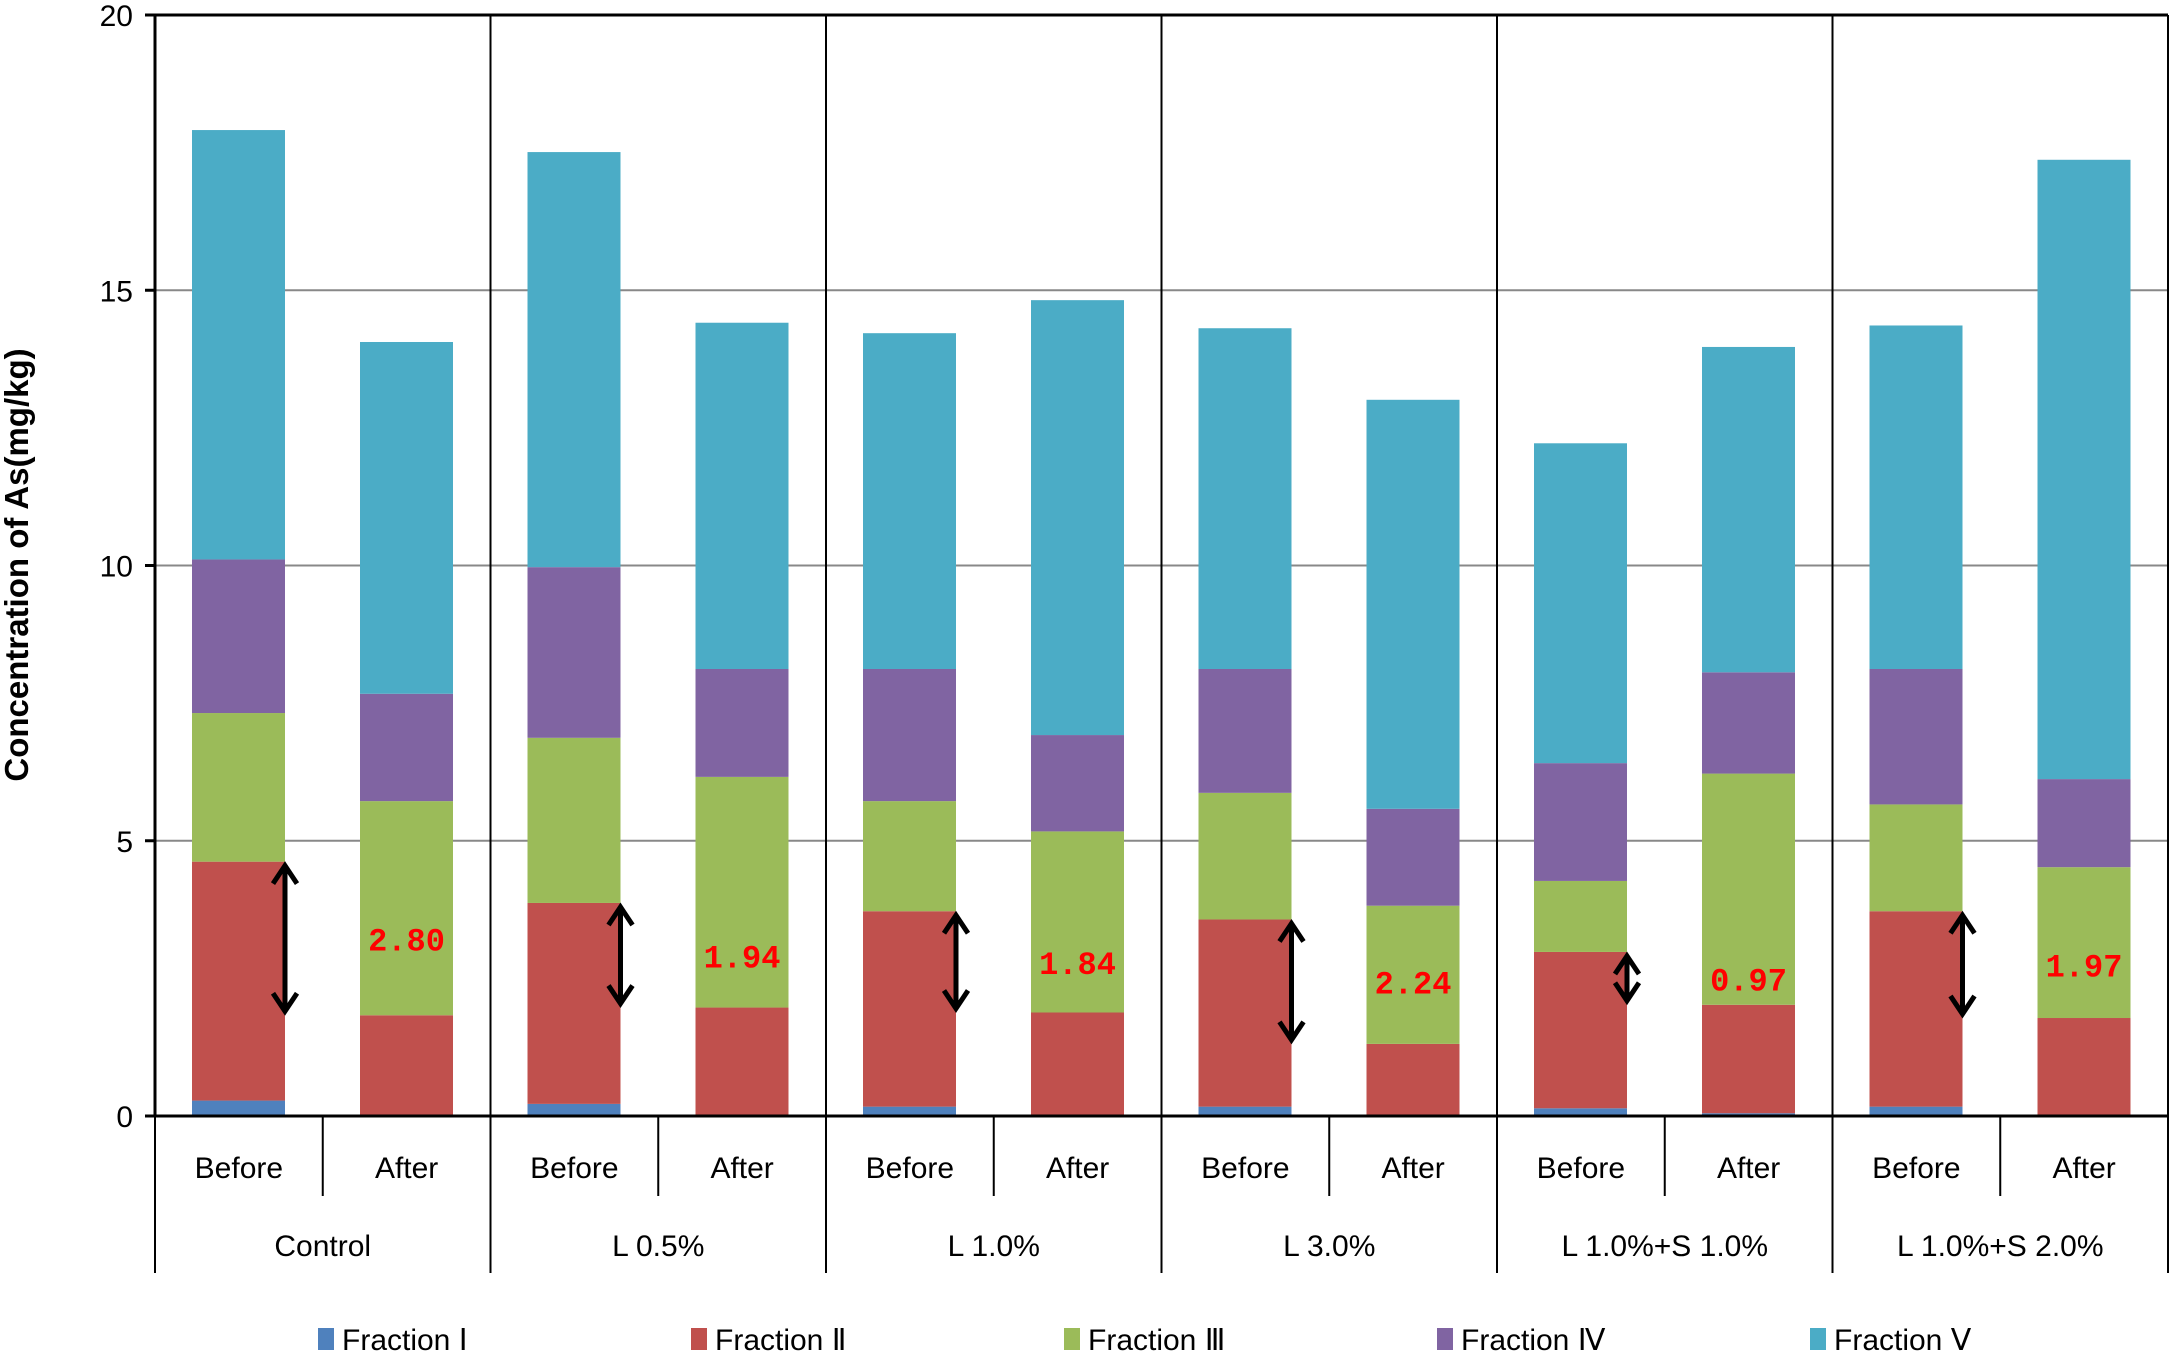 The image size is (2170, 1351). Describe the element at coordinates (1156, 1337) in the screenshot. I see `legend-label: Fraction Ⅲ` at that location.